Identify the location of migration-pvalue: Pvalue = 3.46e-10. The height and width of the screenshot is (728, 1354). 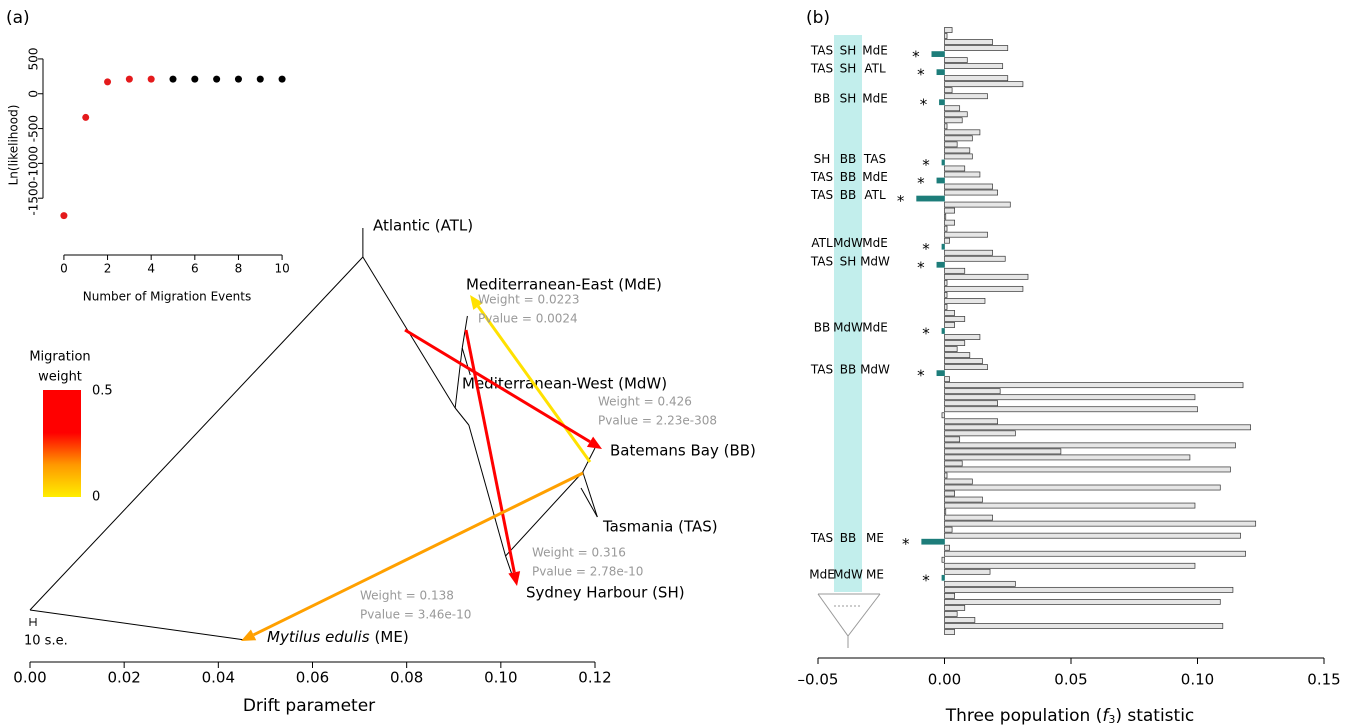
(415, 615).